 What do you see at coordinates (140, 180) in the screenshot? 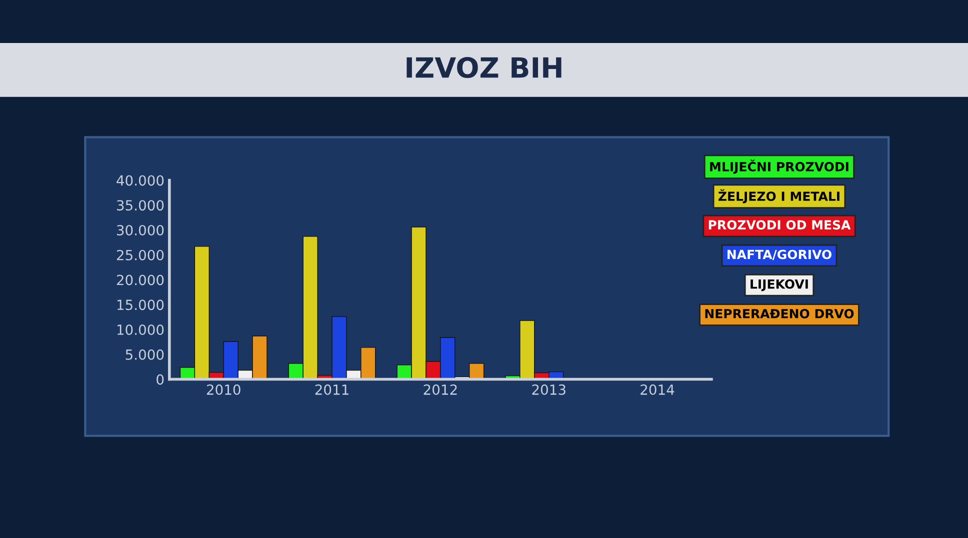
I see `y-tick-label: 40.000` at bounding box center [140, 180].